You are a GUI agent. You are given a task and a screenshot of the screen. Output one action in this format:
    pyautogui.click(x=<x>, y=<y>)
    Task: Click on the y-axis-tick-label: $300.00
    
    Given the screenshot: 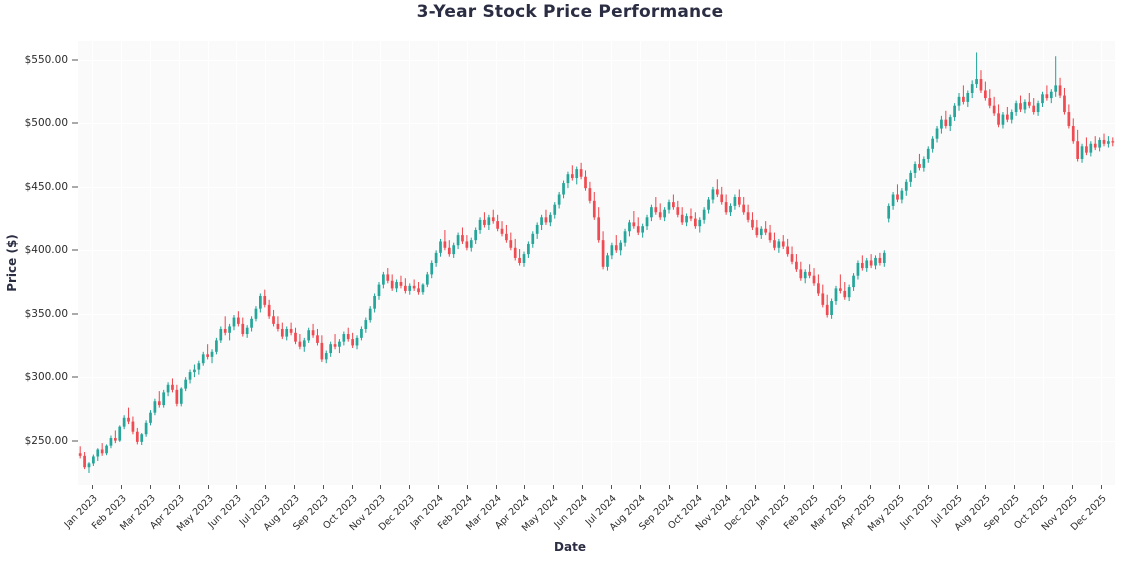 What is the action you would take?
    pyautogui.click(x=46, y=377)
    